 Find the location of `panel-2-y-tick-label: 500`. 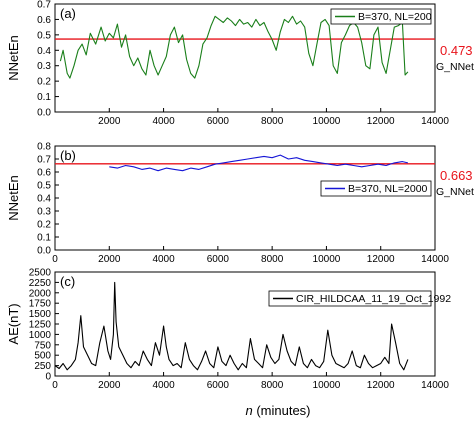

panel-2-y-tick-label: 500 is located at coordinates (42, 356).